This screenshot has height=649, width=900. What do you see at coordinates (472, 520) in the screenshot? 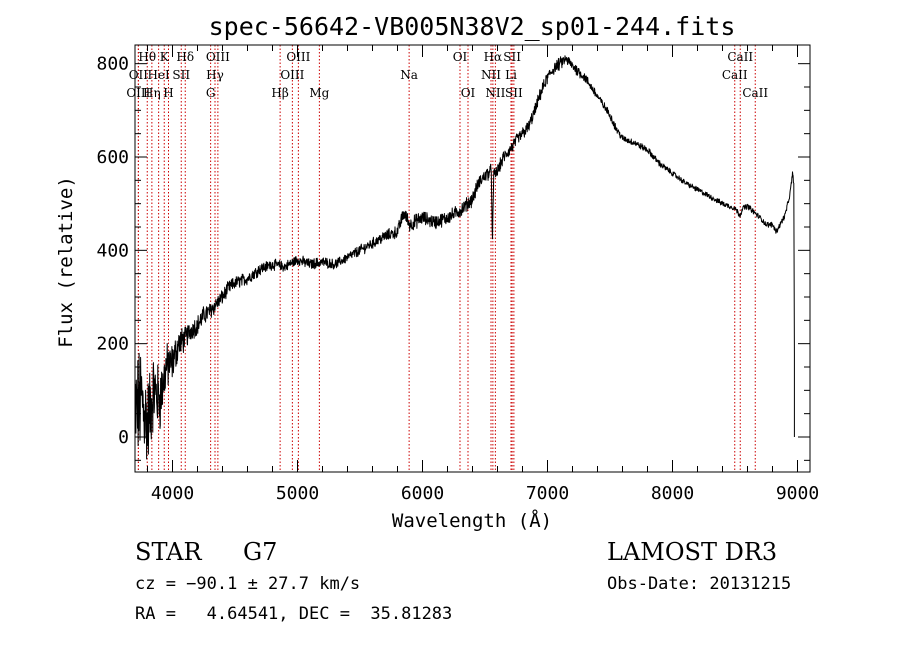
I see `x-axis-label: Wavelength (Å)` at bounding box center [472, 520].